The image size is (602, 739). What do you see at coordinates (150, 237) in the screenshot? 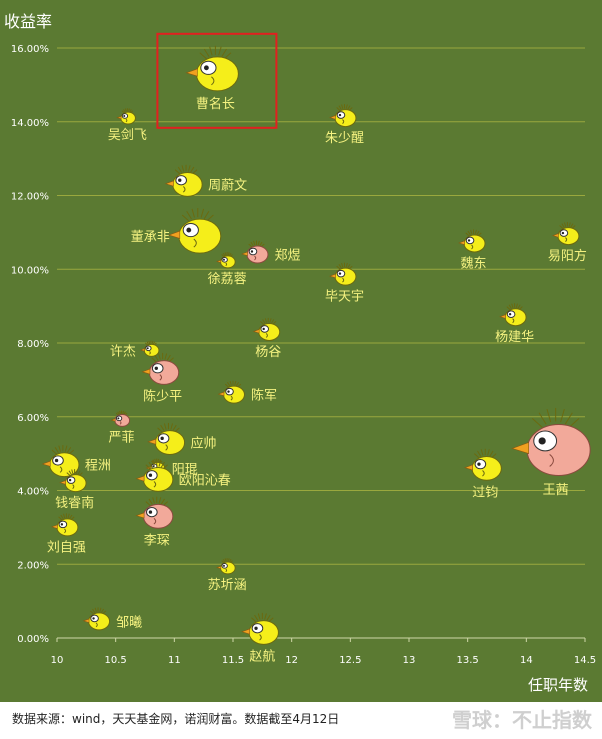
I see `point-label: 董承非` at bounding box center [150, 237].